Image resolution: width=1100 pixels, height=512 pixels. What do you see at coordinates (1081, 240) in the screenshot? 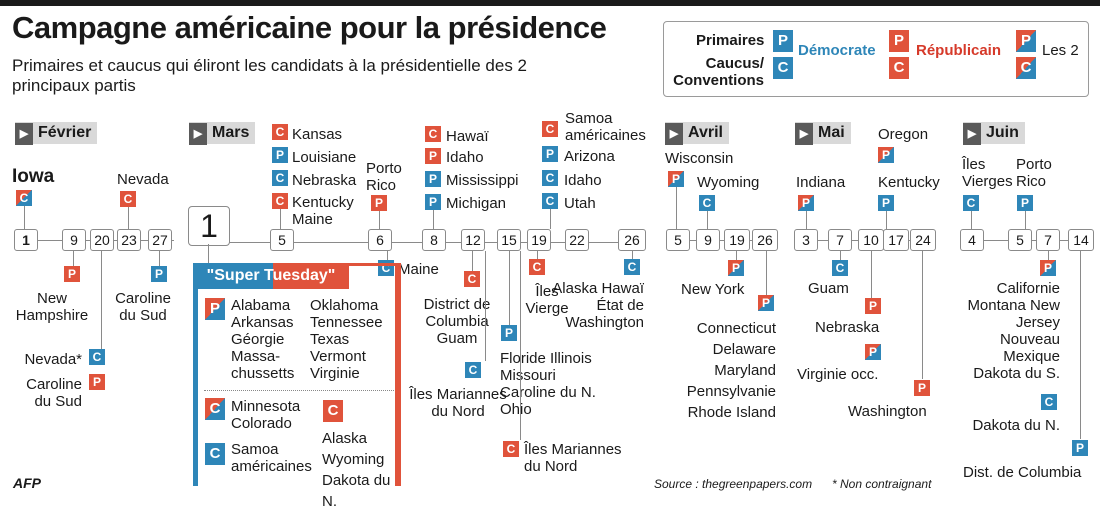
I see `day-jun-14: 14` at bounding box center [1081, 240].